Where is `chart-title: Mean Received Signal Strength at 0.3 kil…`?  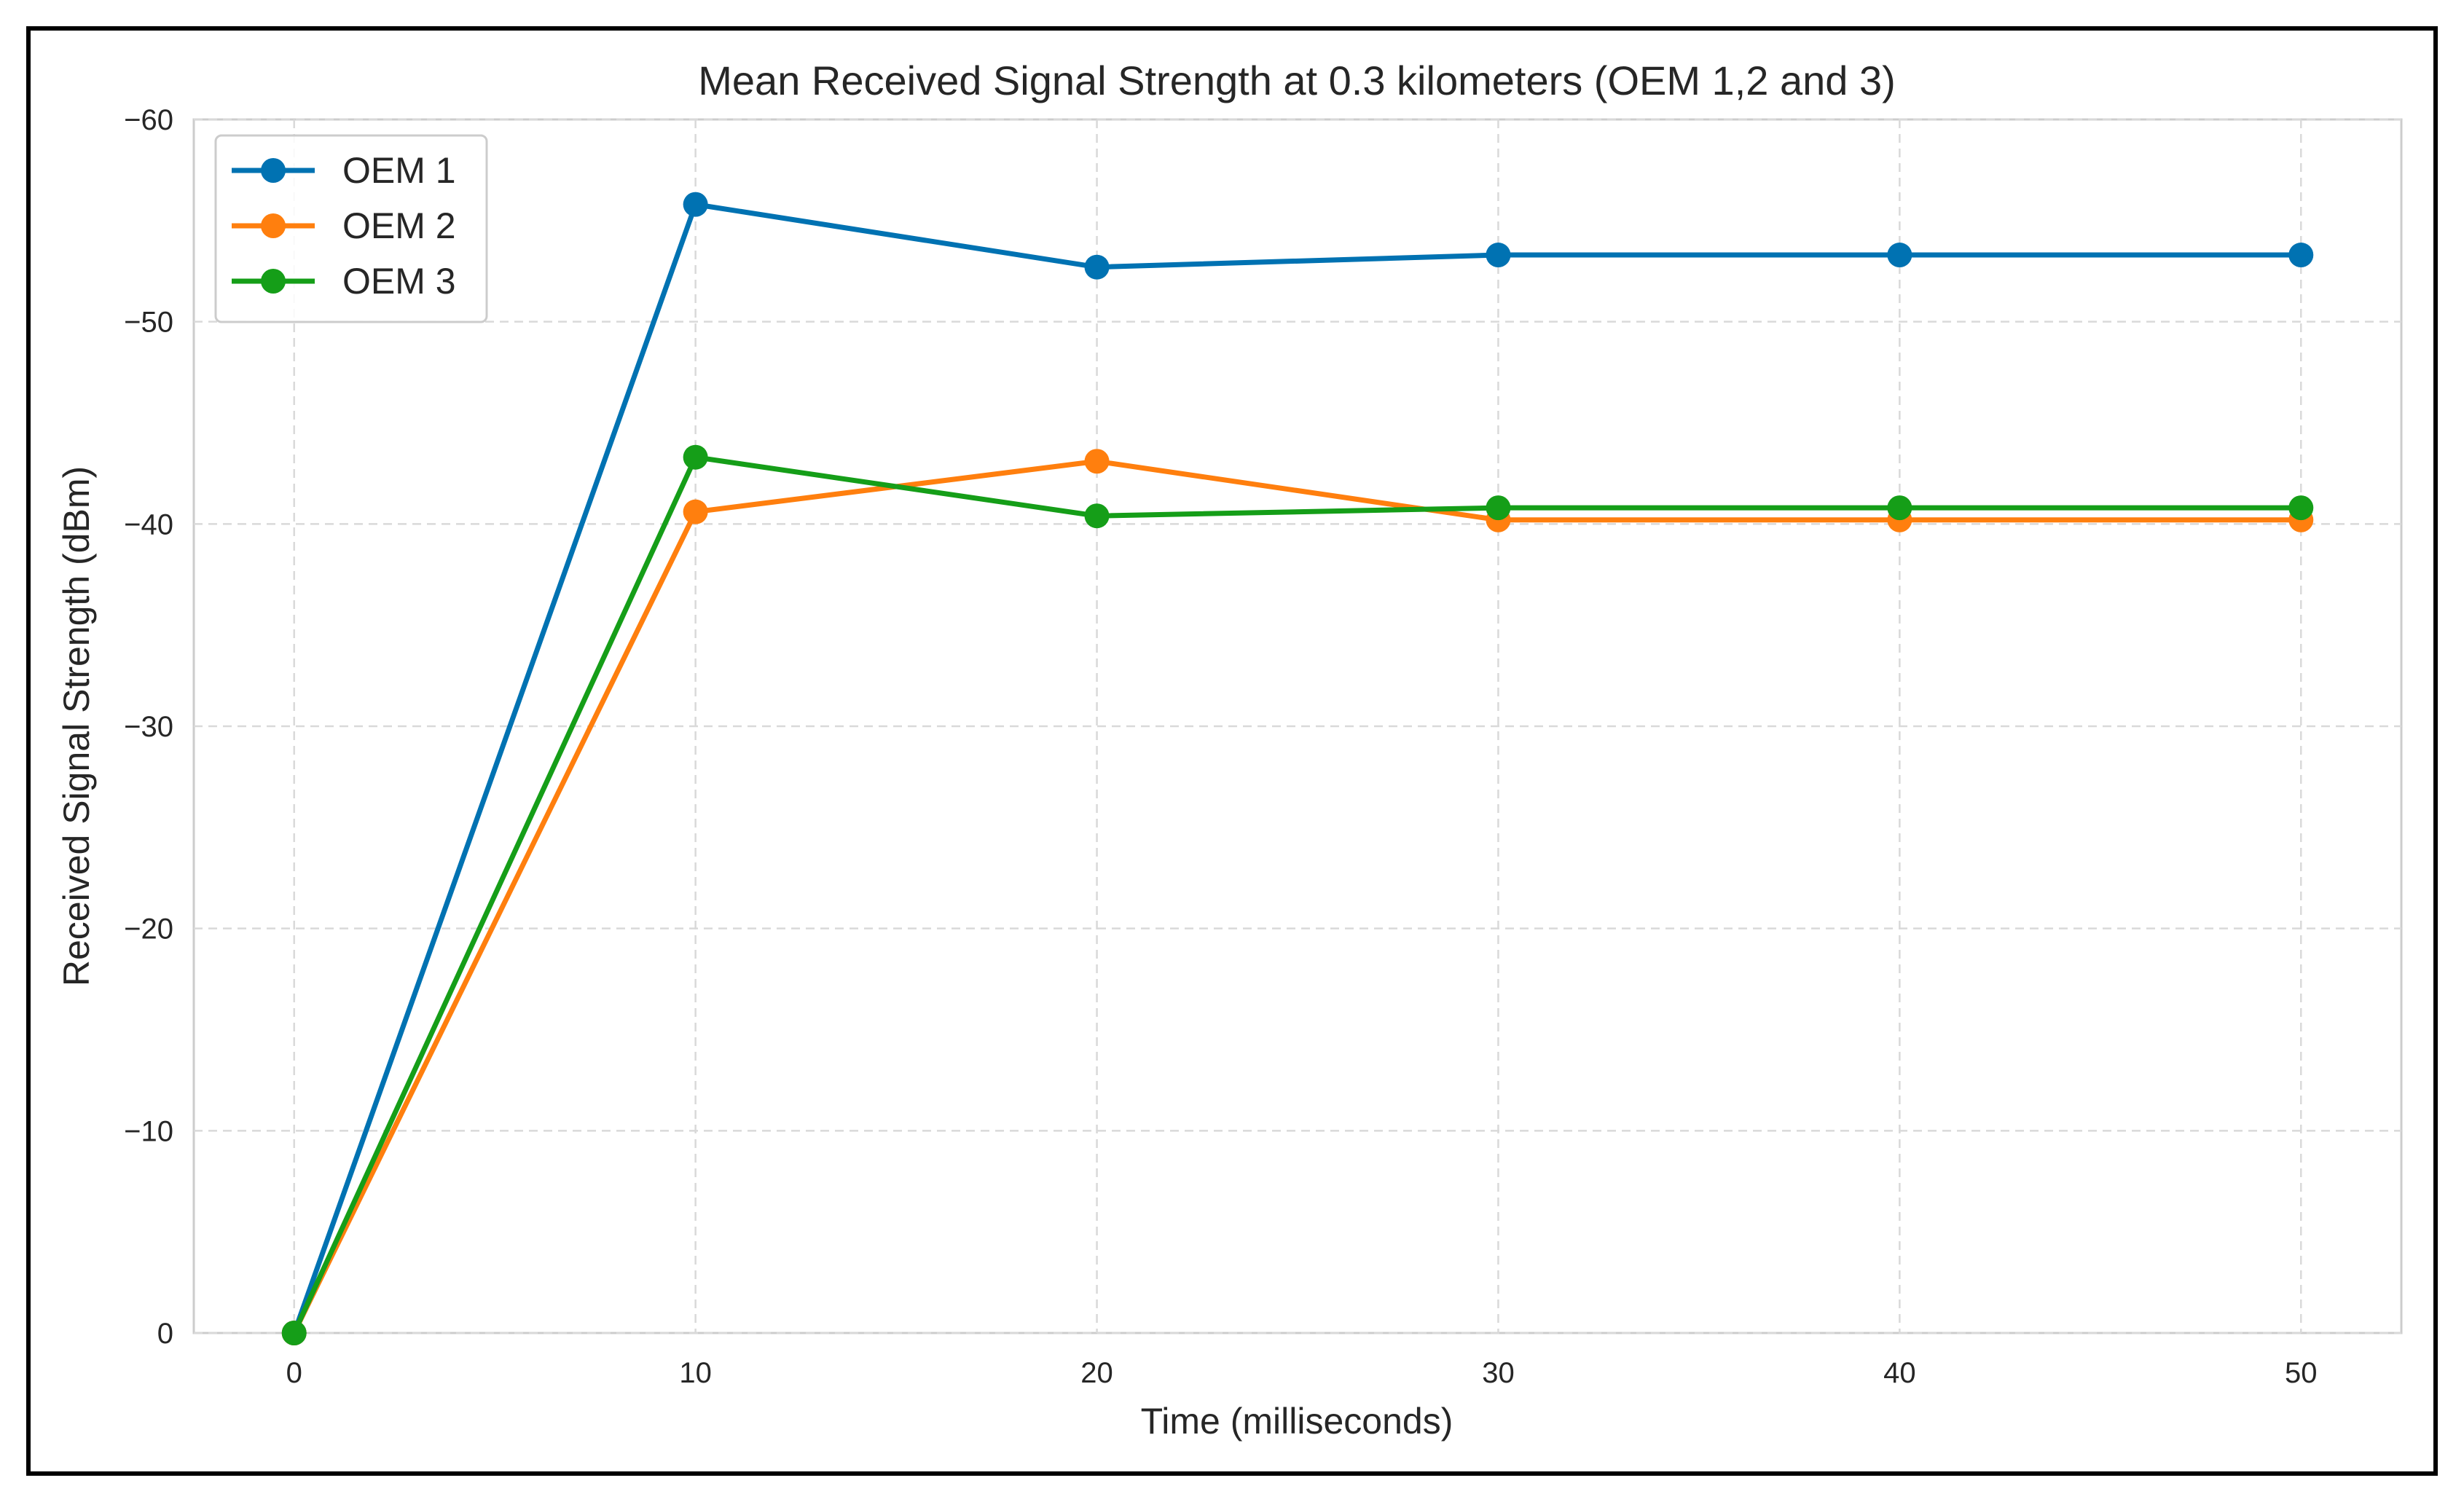 chart-title: Mean Received Signal Strength at 0.3 kil… is located at coordinates (1297, 80).